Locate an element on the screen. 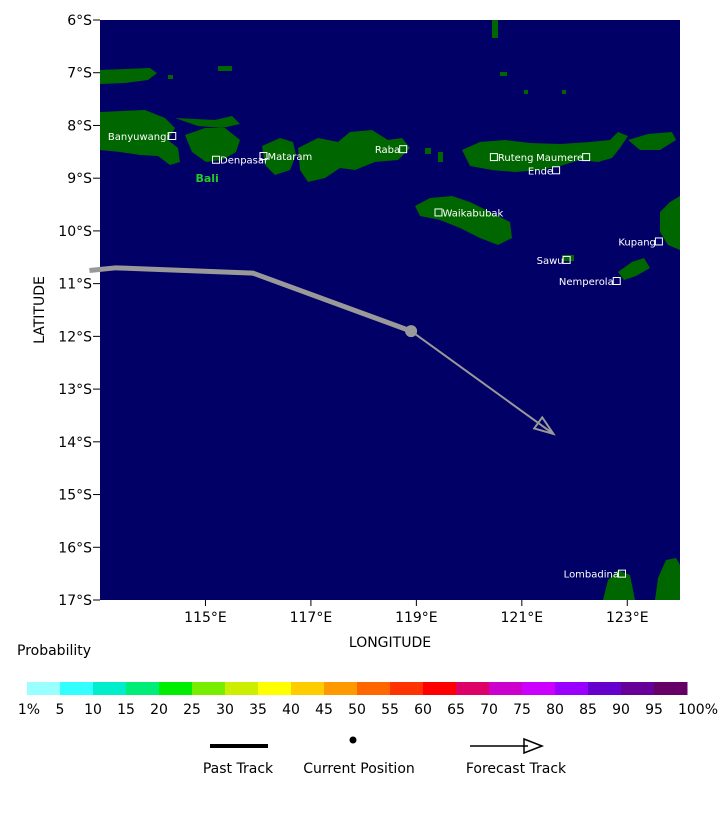  colorbar-label: 1% is located at coordinates (29, 710).